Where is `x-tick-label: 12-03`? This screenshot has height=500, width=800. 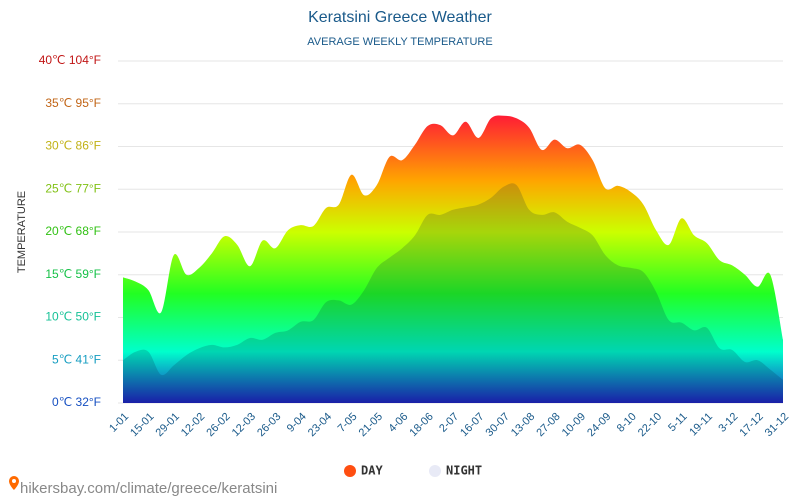
x-tick-label: 12-03 is located at coordinates (244, 425).